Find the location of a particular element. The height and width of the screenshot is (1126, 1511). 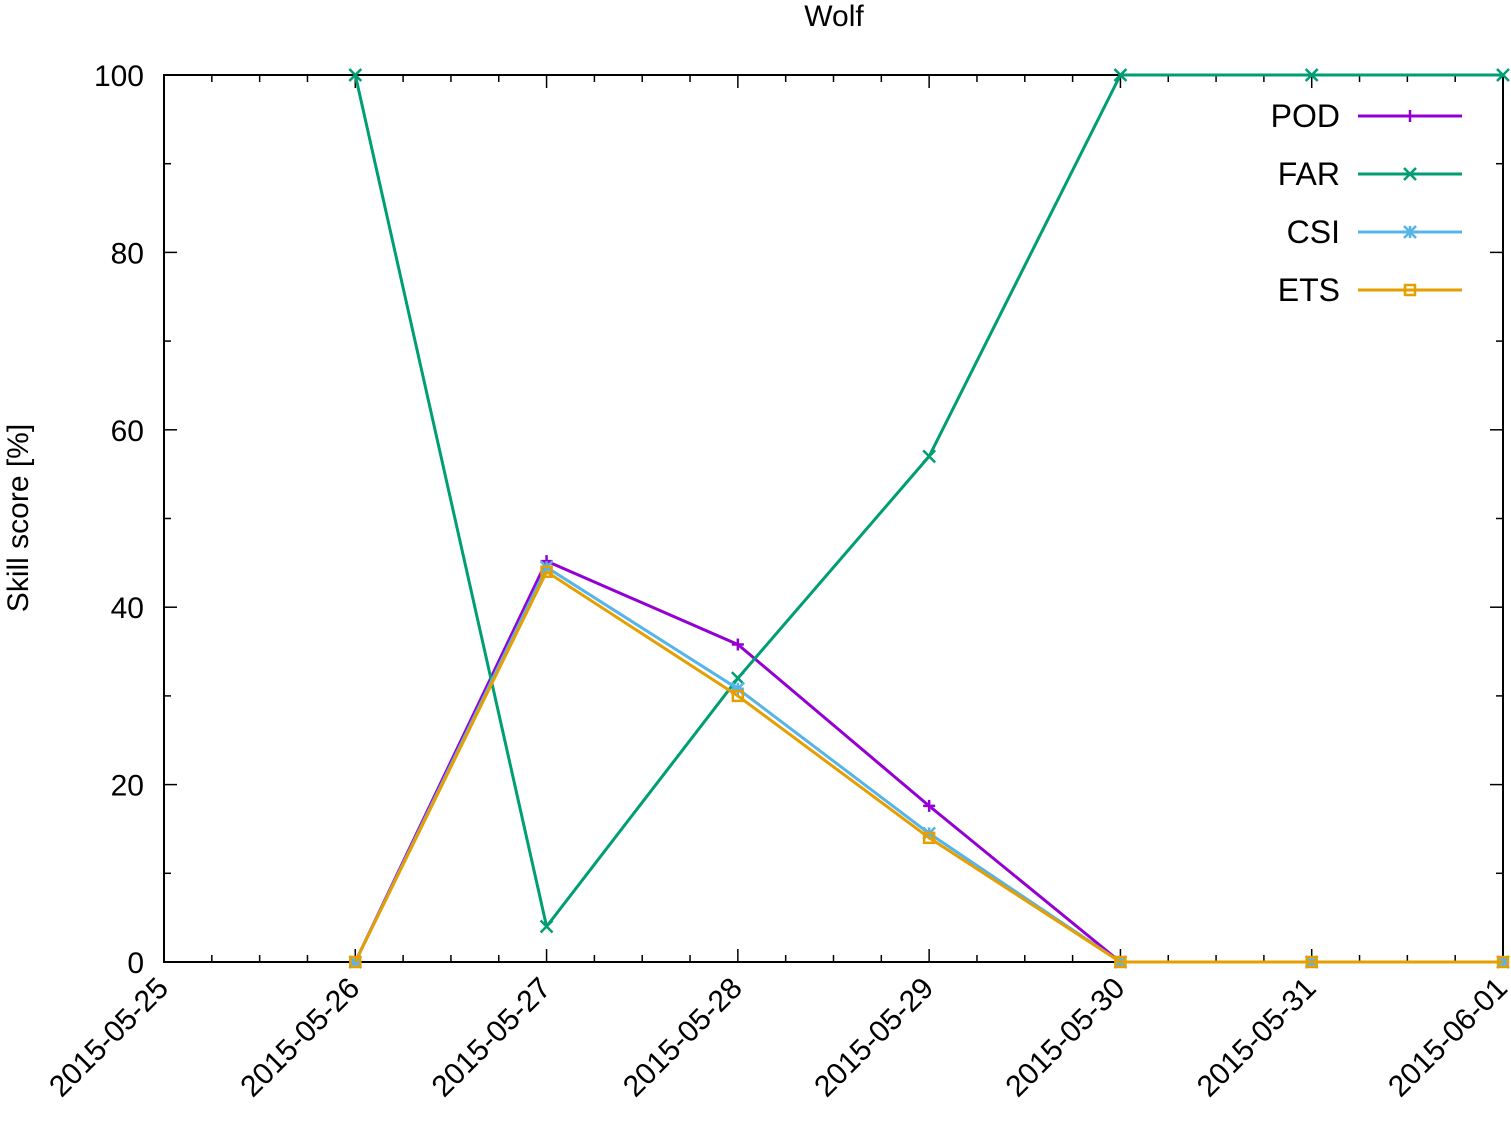

x-tick-label: 2015-05-25 is located at coordinates (109, 1038).